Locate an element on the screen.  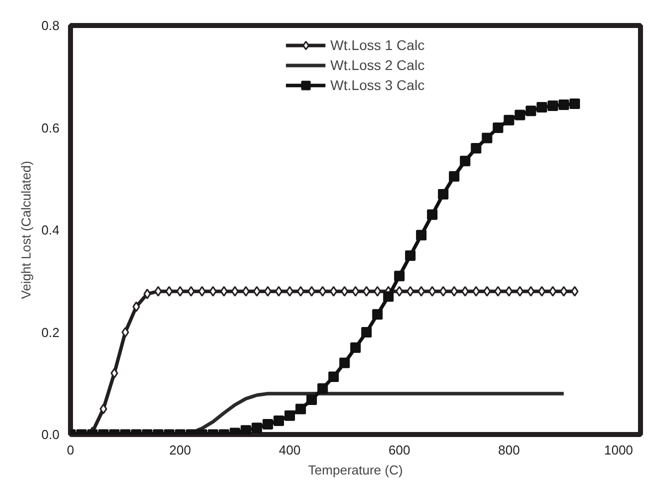
x-axis-title: Temperature (C) is located at coordinates (355, 470).